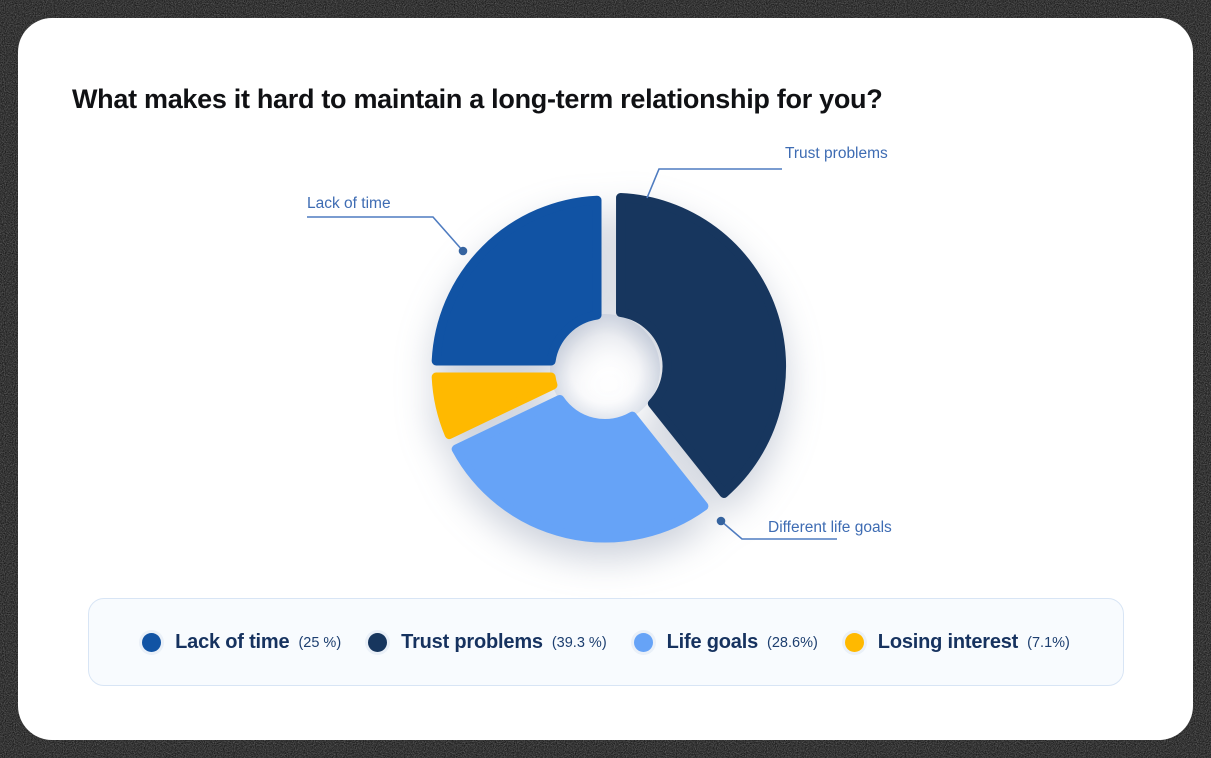 This screenshot has height=758, width=1211. I want to click on legend-label: Losing interest, so click(948, 641).